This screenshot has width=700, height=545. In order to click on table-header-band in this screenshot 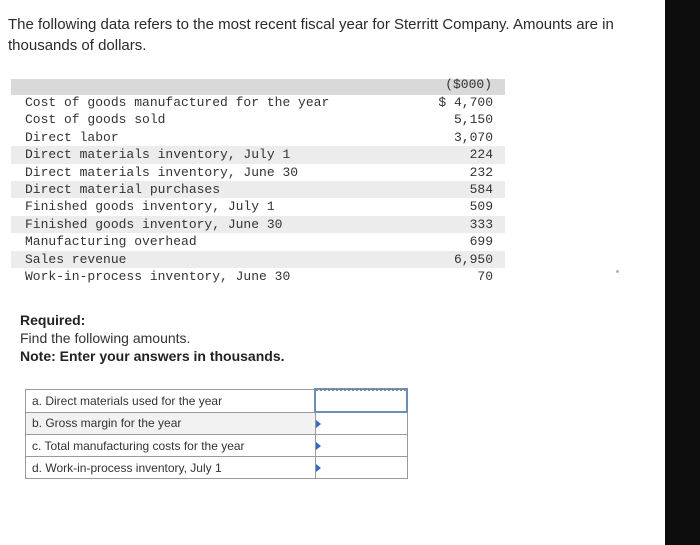, I will do `click(258, 87)`.